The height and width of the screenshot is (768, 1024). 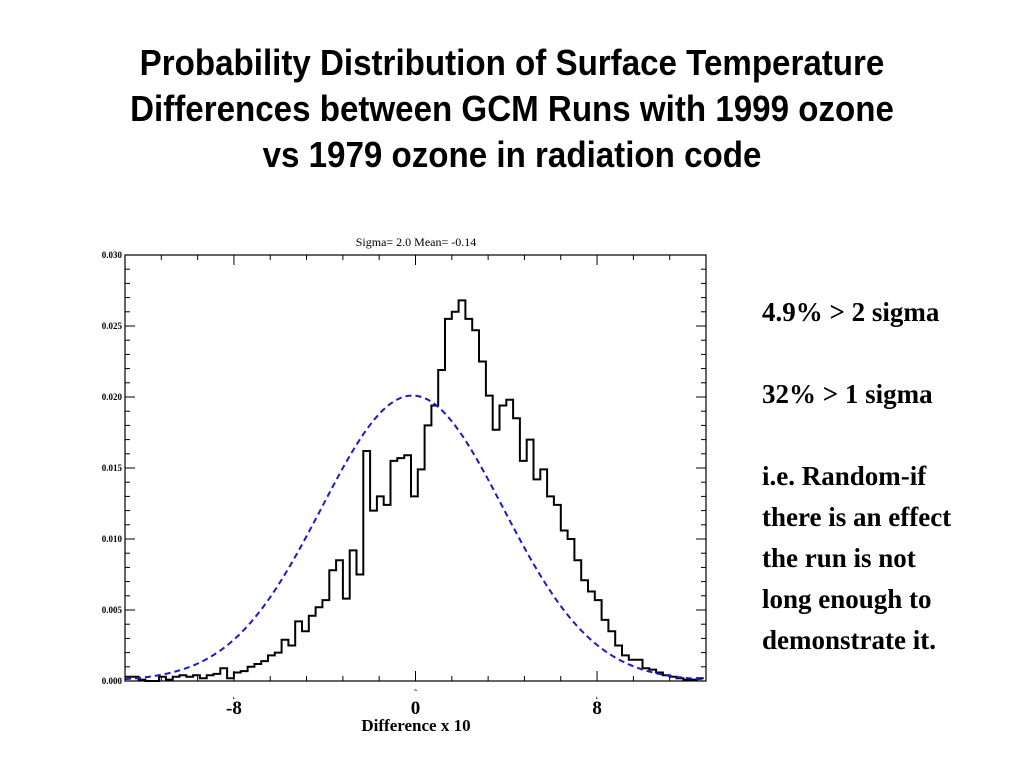 What do you see at coordinates (597, 708) in the screenshot?
I see `x-tick-label: 8` at bounding box center [597, 708].